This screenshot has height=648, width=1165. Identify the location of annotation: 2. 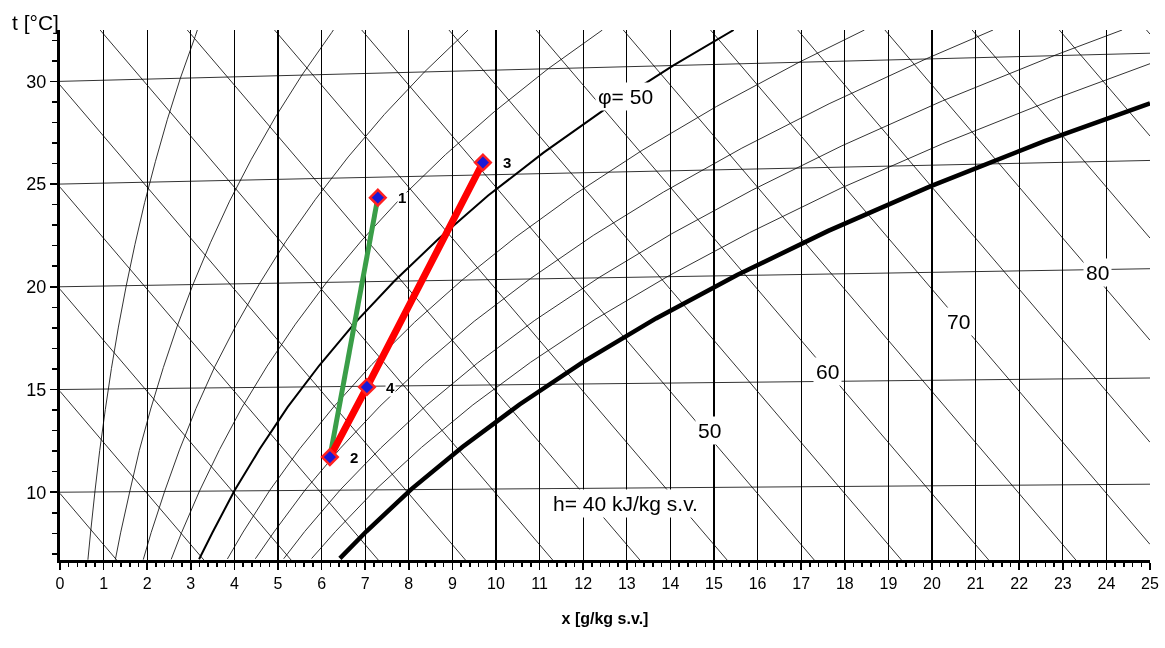
(354, 457).